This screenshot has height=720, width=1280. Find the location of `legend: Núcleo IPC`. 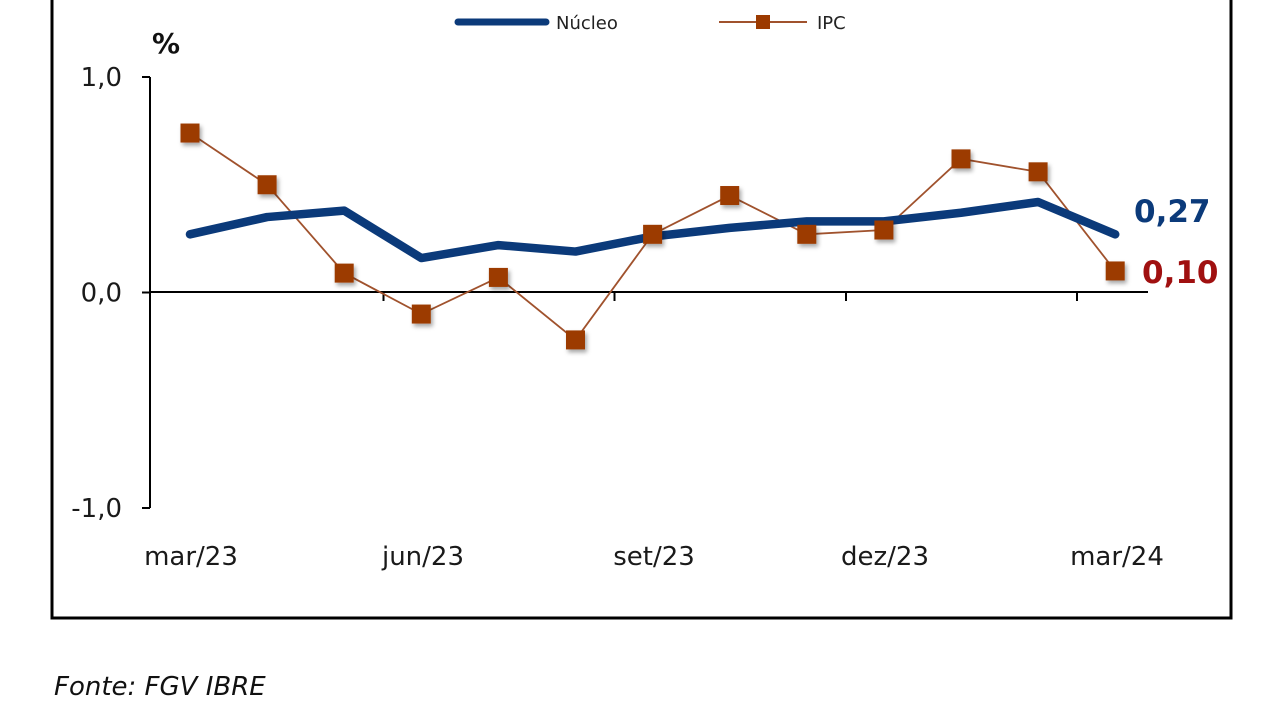

legend: Núcleo IPC is located at coordinates (650, 23).